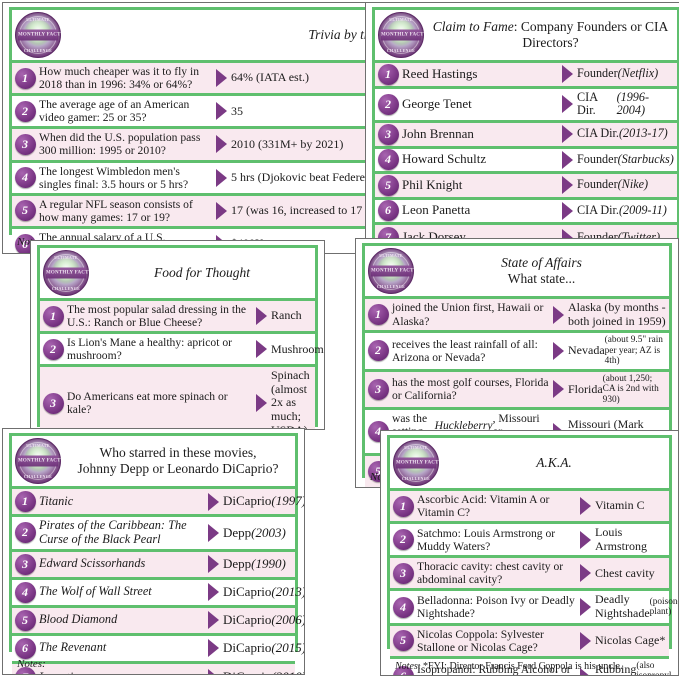 Image resolution: width=679 pixels, height=677 pixels. What do you see at coordinates (158, 649) in the screenshot?
I see `table-row: 6 The Revenant DiCaprio (2015)` at bounding box center [158, 649].